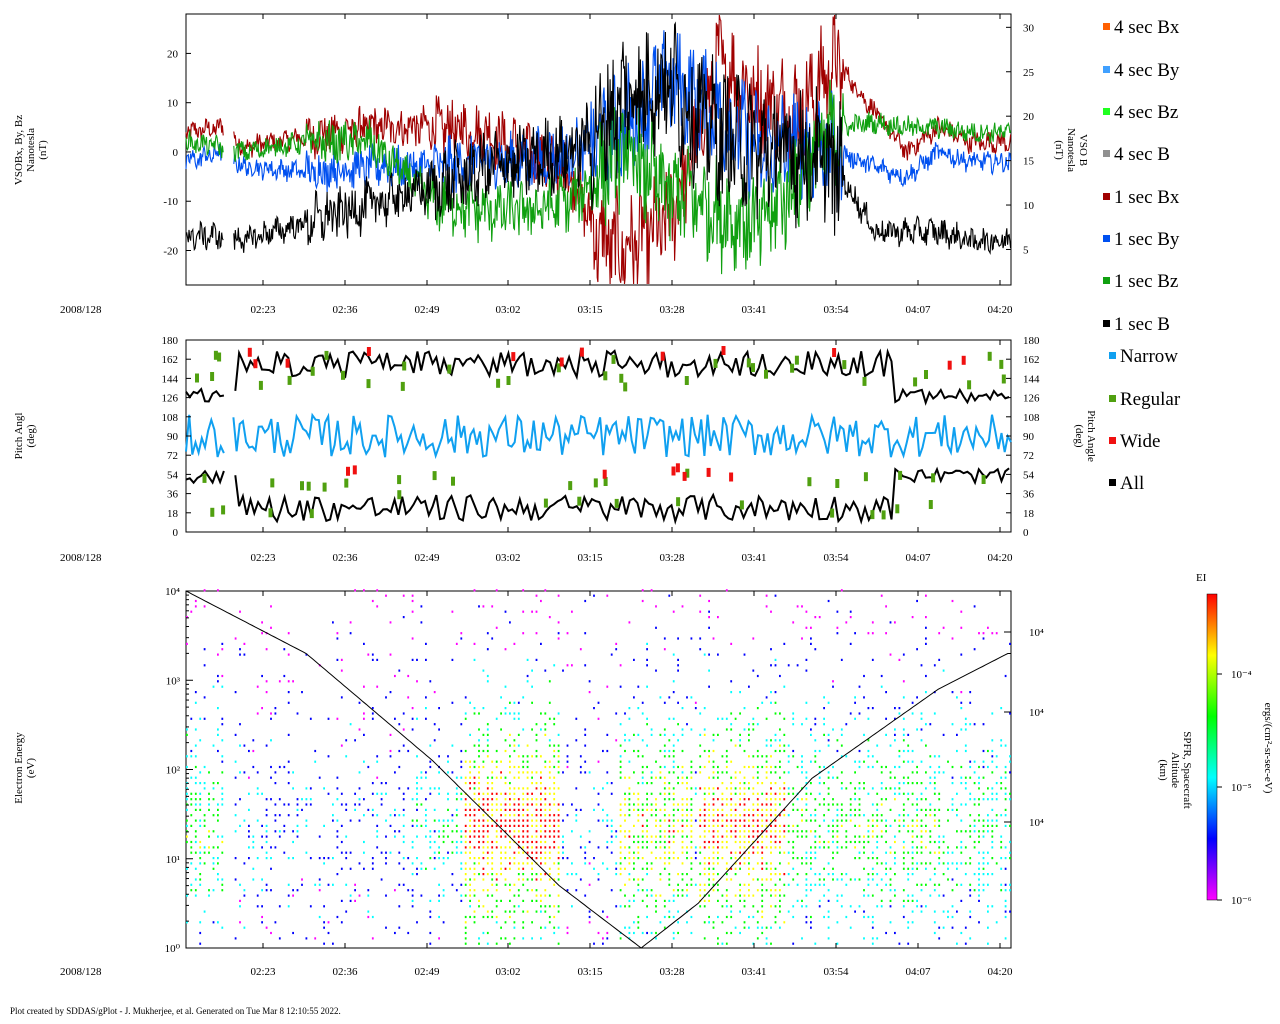 The image size is (1280, 1024). What do you see at coordinates (249, 352) in the screenshot?
I see `pitch-wide-mark` at bounding box center [249, 352].